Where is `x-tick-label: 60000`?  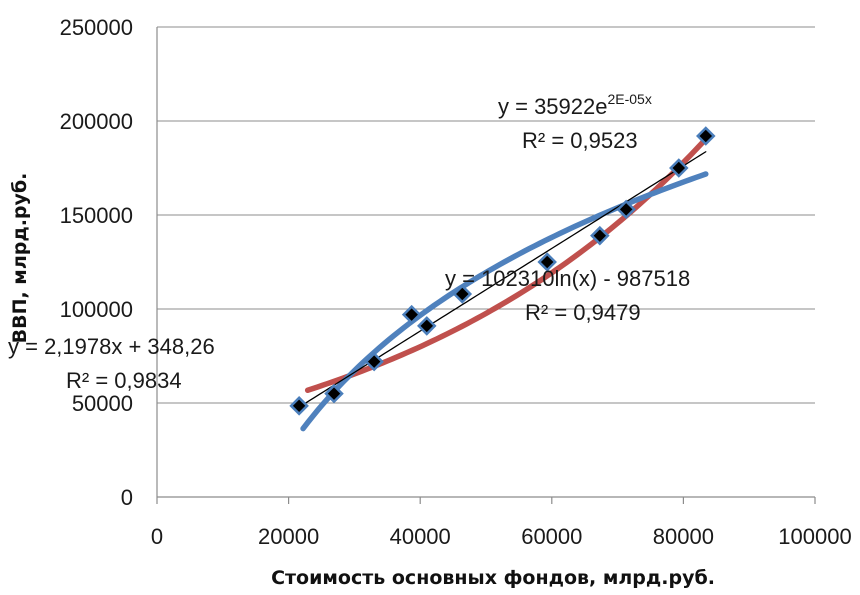 x-tick-label: 60000 is located at coordinates (551, 536).